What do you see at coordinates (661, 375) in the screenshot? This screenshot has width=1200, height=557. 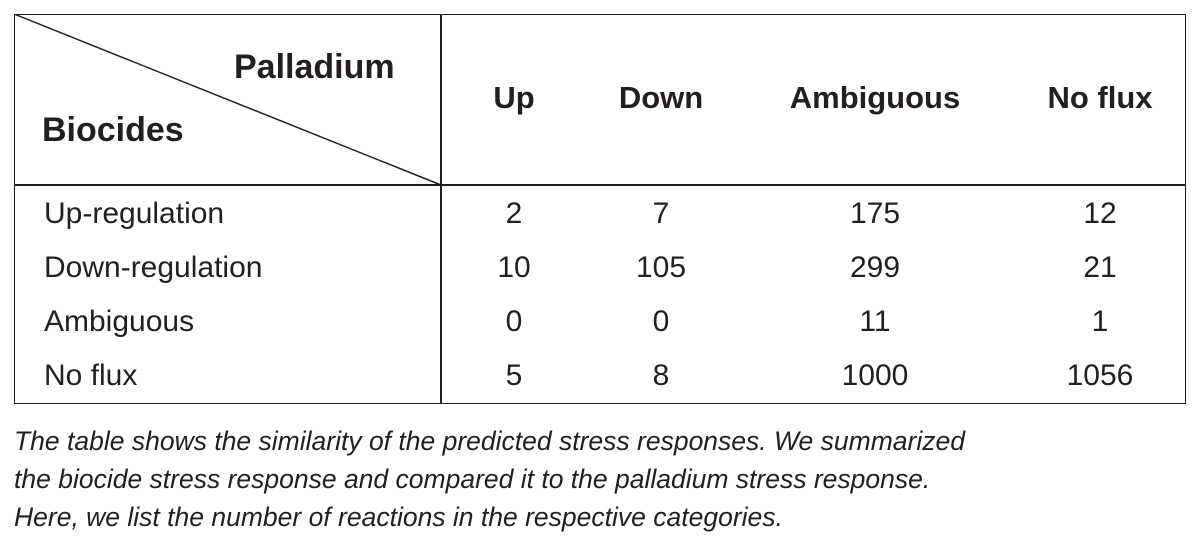 I see `table-cell: 8` at bounding box center [661, 375].